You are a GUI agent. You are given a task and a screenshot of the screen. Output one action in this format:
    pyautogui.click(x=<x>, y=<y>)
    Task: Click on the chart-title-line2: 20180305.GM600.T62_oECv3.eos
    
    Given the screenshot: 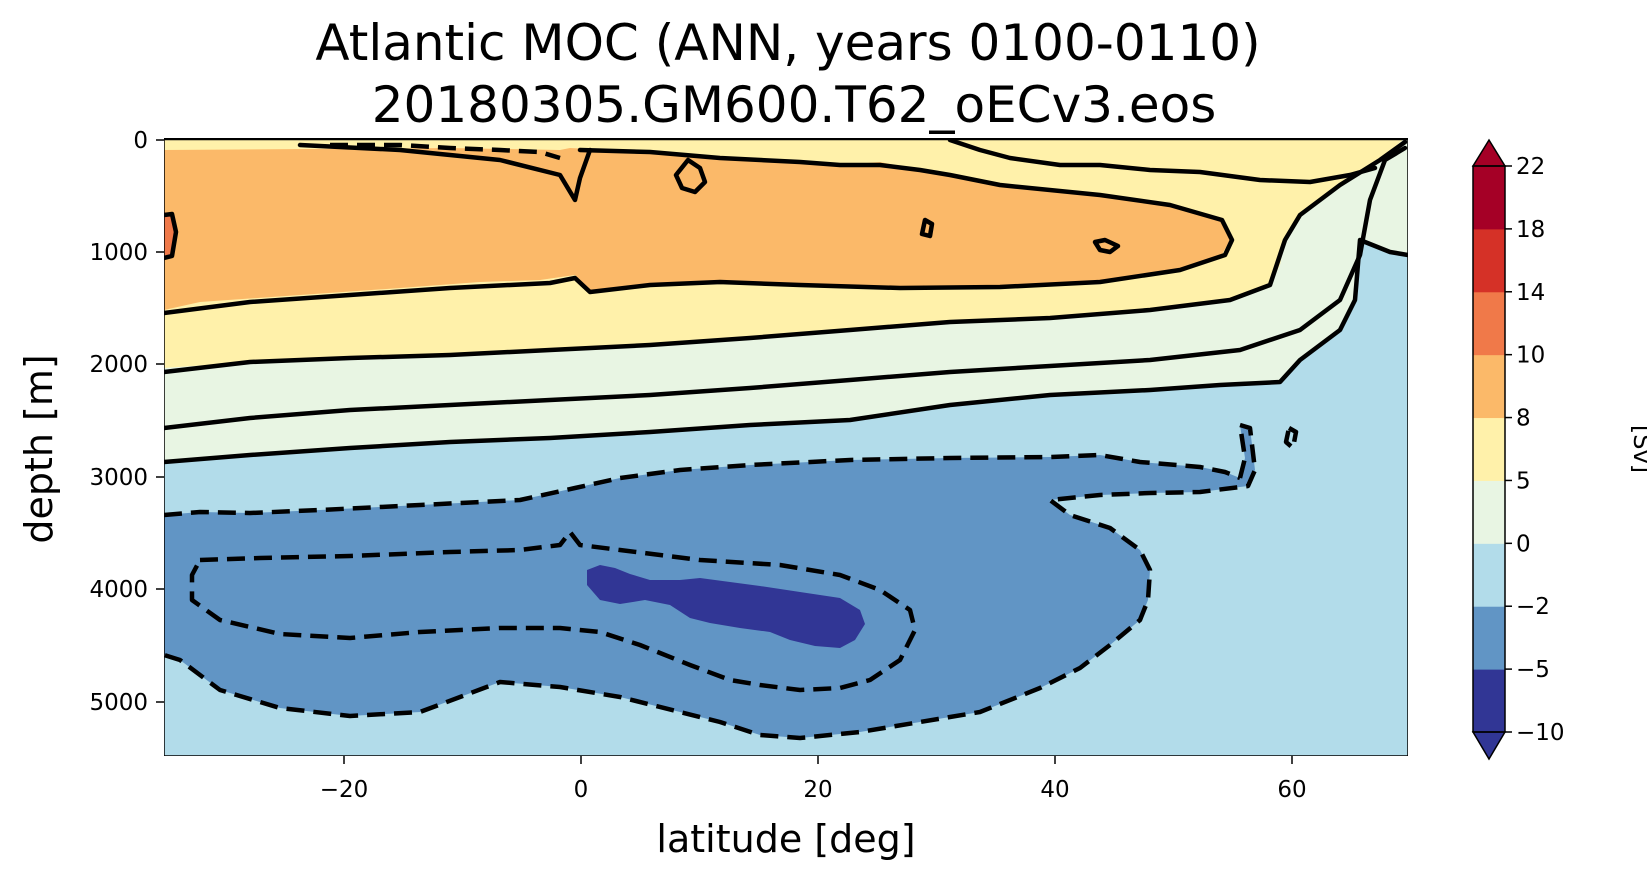 What is the action you would take?
    pyautogui.click(x=794, y=105)
    